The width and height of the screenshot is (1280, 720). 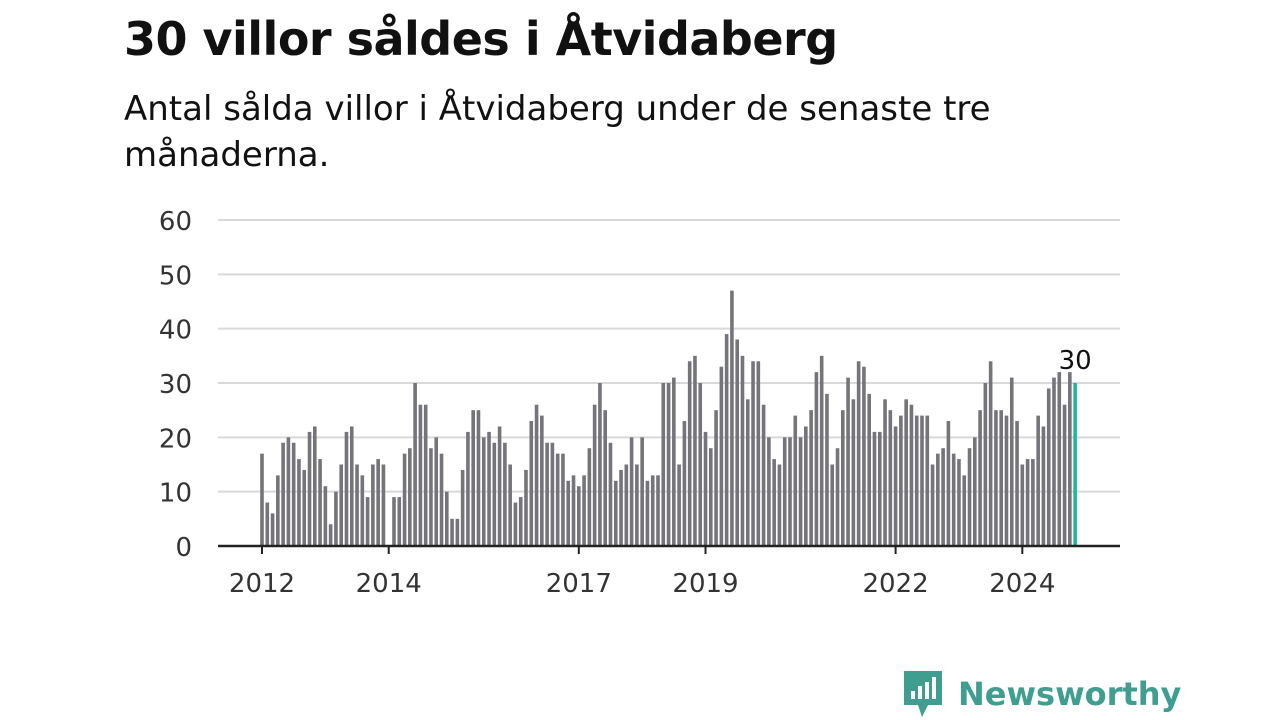 What do you see at coordinates (481, 39) in the screenshot?
I see `chart-title: 30 villor såldes i Åtvidaberg` at bounding box center [481, 39].